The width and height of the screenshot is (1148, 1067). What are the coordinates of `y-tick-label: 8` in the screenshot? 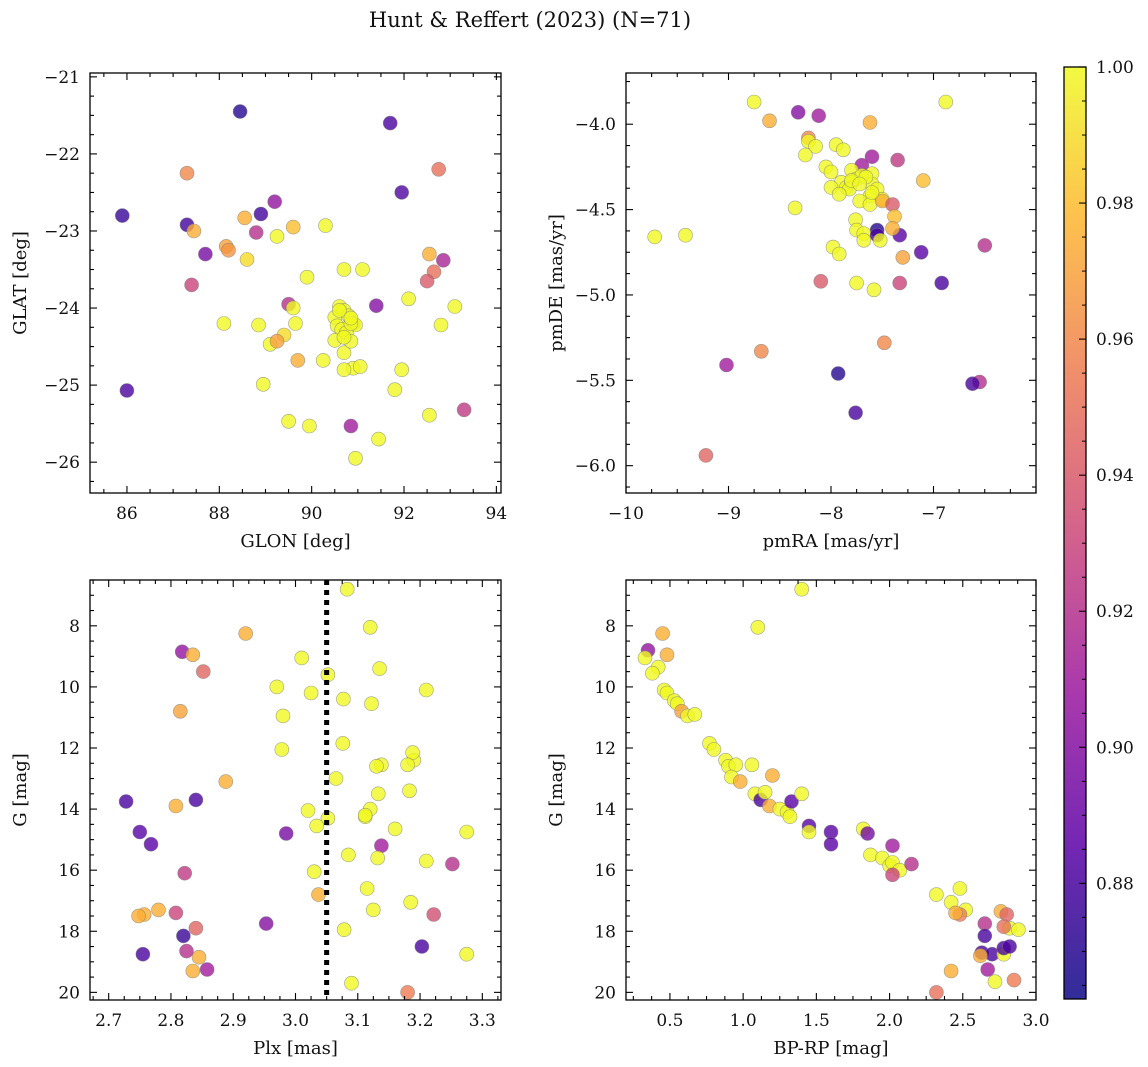 It's located at (610, 627).